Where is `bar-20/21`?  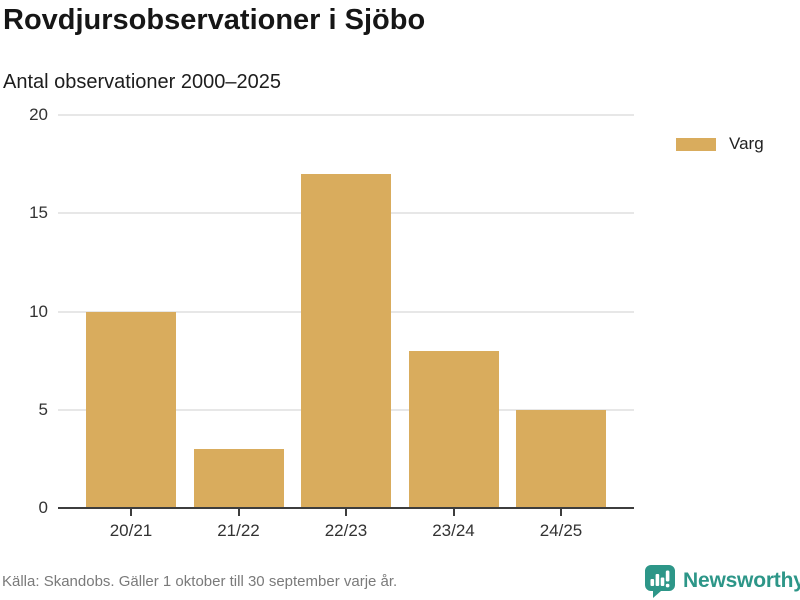 bar-20/21 is located at coordinates (131, 409).